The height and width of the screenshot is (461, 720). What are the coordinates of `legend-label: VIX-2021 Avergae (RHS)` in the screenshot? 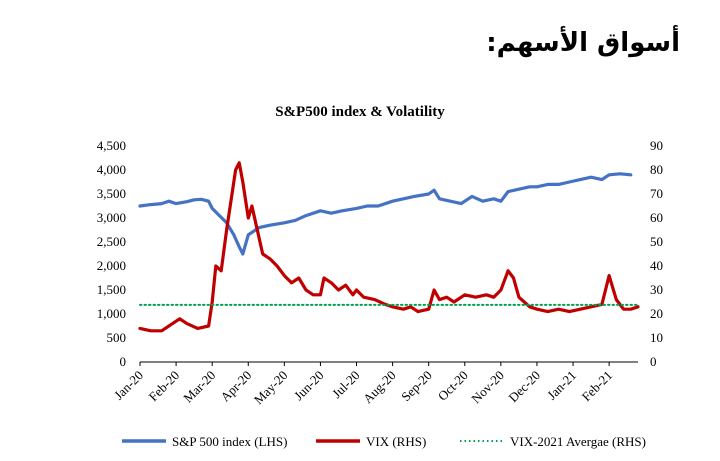 It's located at (578, 441).